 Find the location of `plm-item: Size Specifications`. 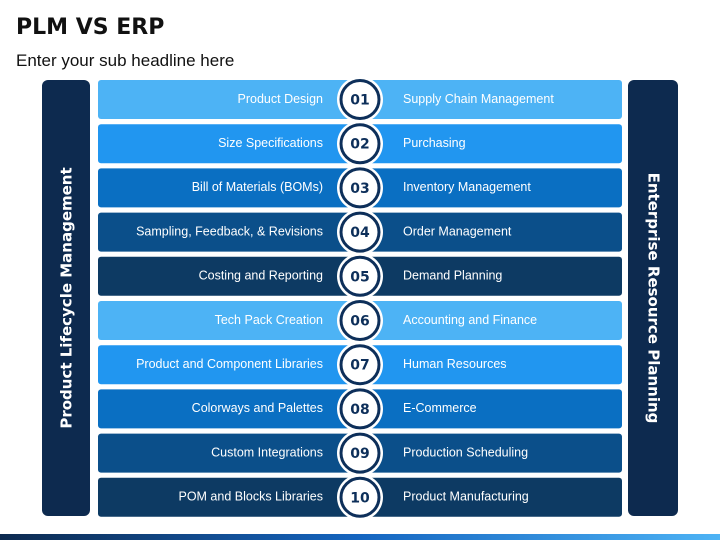

plm-item: Size Specifications is located at coordinates (270, 143).